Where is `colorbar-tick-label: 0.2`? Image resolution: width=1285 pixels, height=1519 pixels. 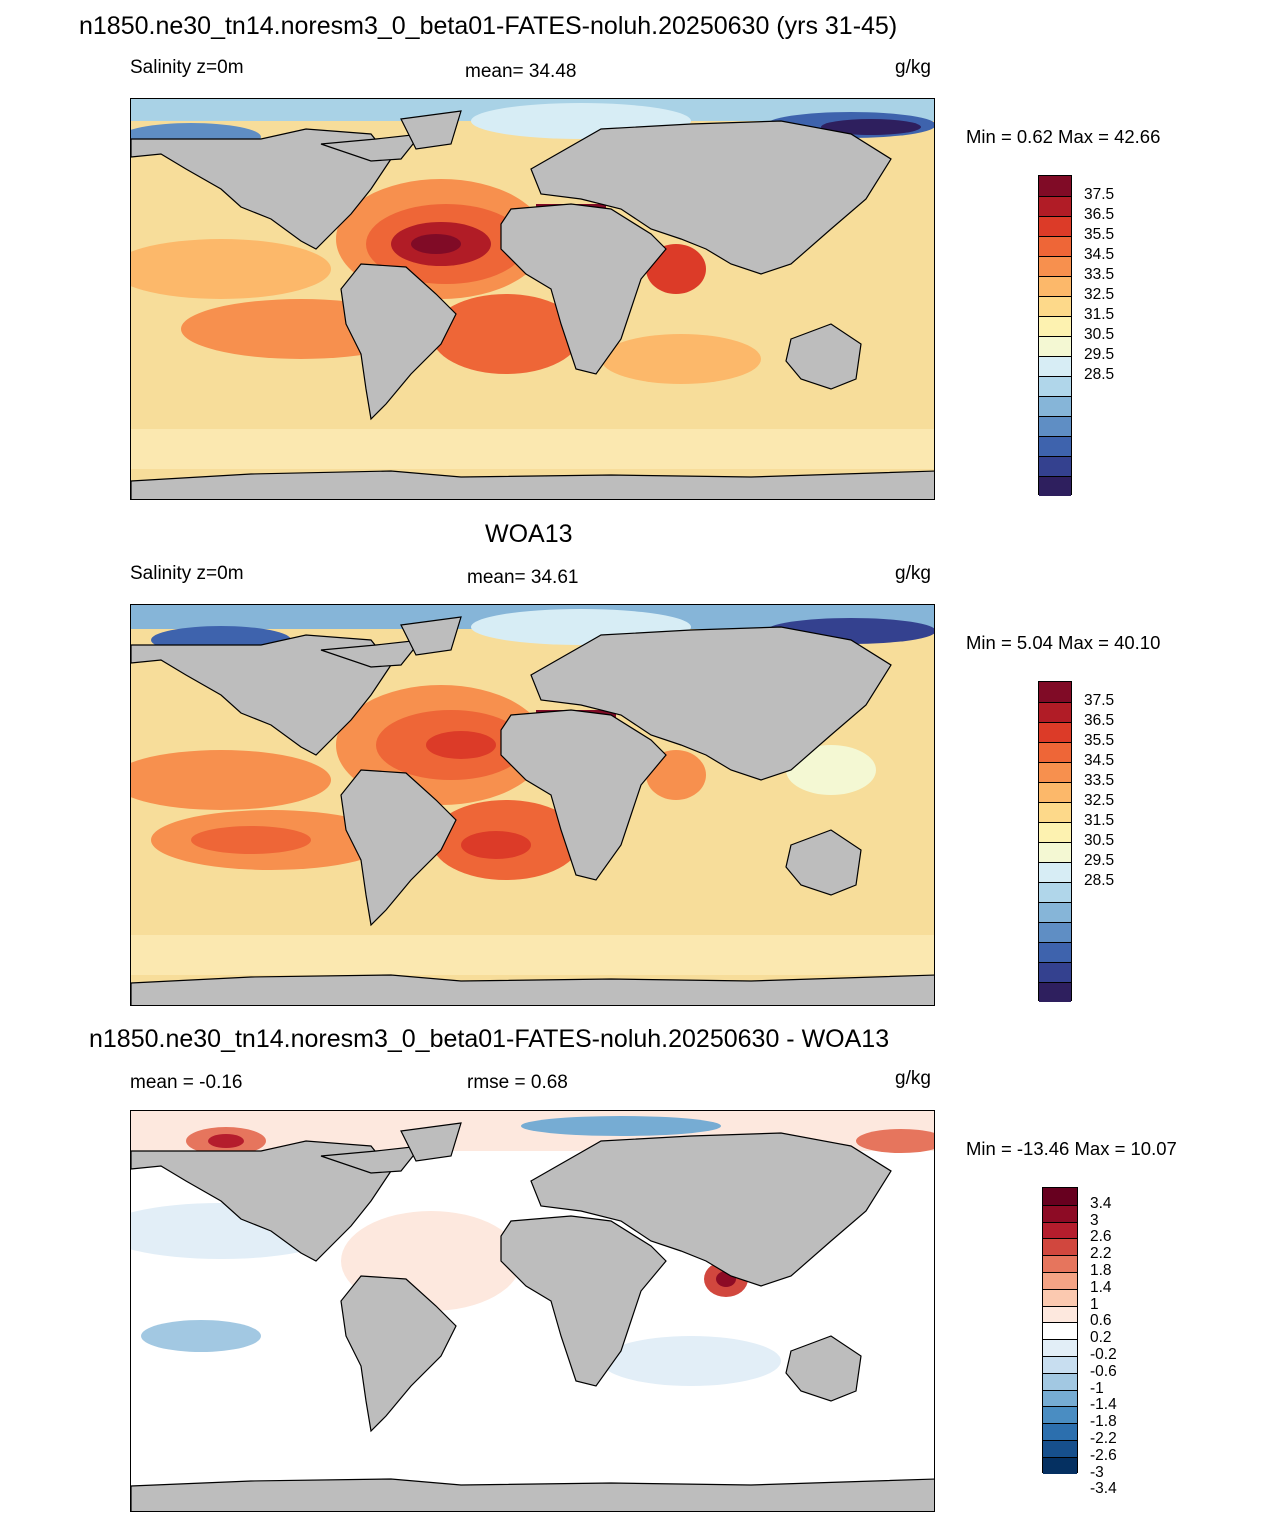
colorbar-tick-label: 0.2 is located at coordinates (1101, 1338).